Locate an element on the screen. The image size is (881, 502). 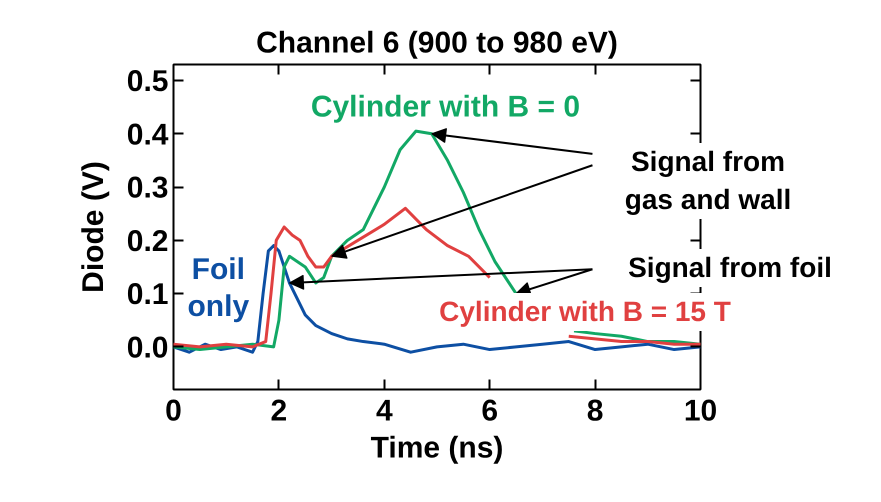
y-tick-label: 0.0 is located at coordinates (147, 347).